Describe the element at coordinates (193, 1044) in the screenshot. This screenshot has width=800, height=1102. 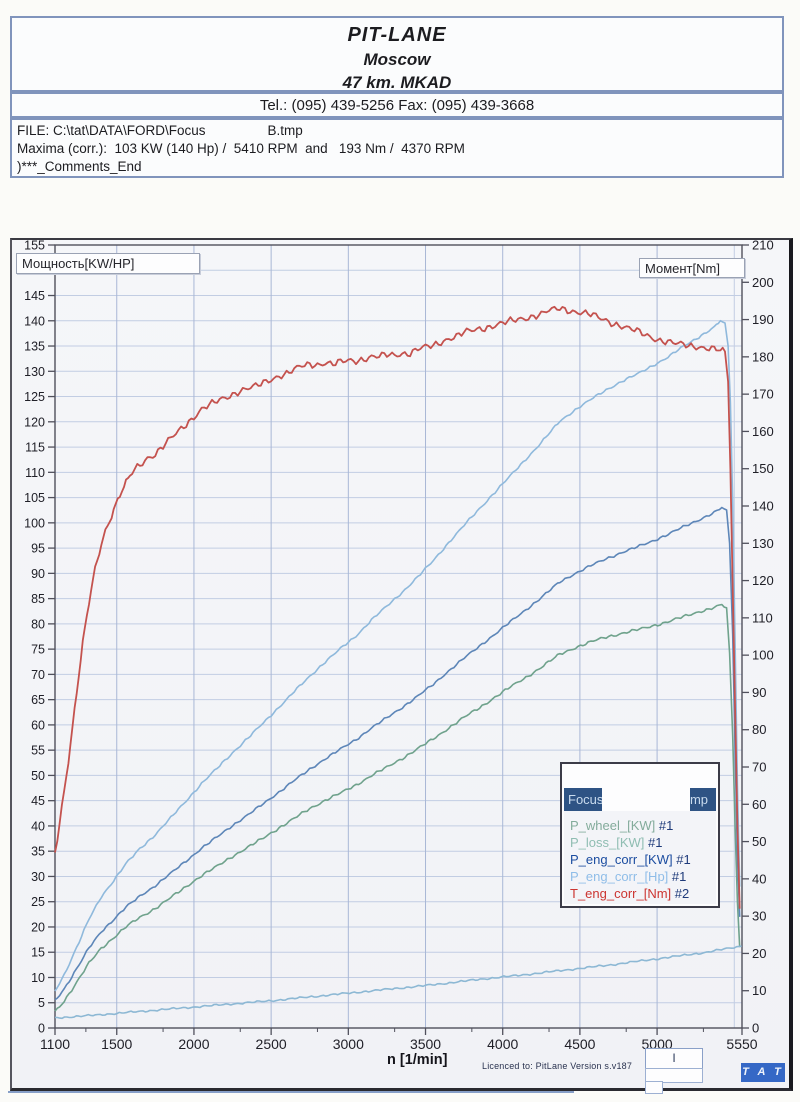
I see `x-tick-label: 2000` at that location.